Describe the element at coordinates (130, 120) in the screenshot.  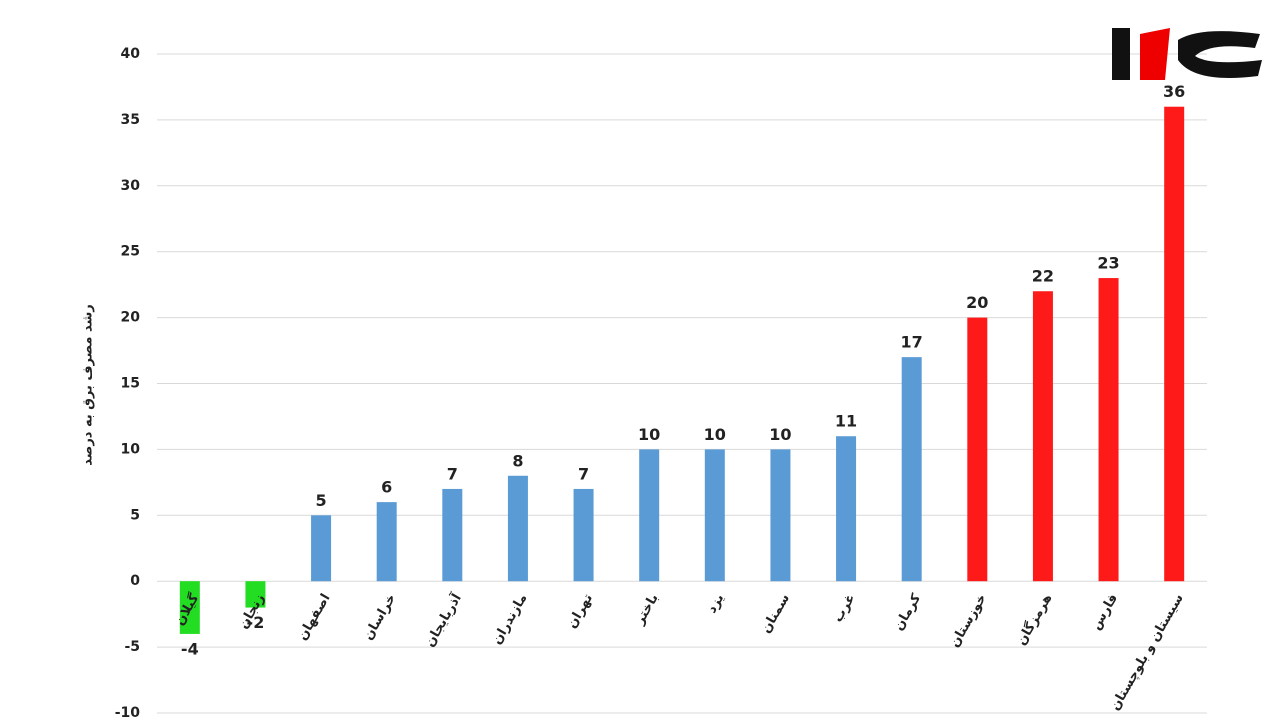
I see `y-tick-label: 35` at that location.